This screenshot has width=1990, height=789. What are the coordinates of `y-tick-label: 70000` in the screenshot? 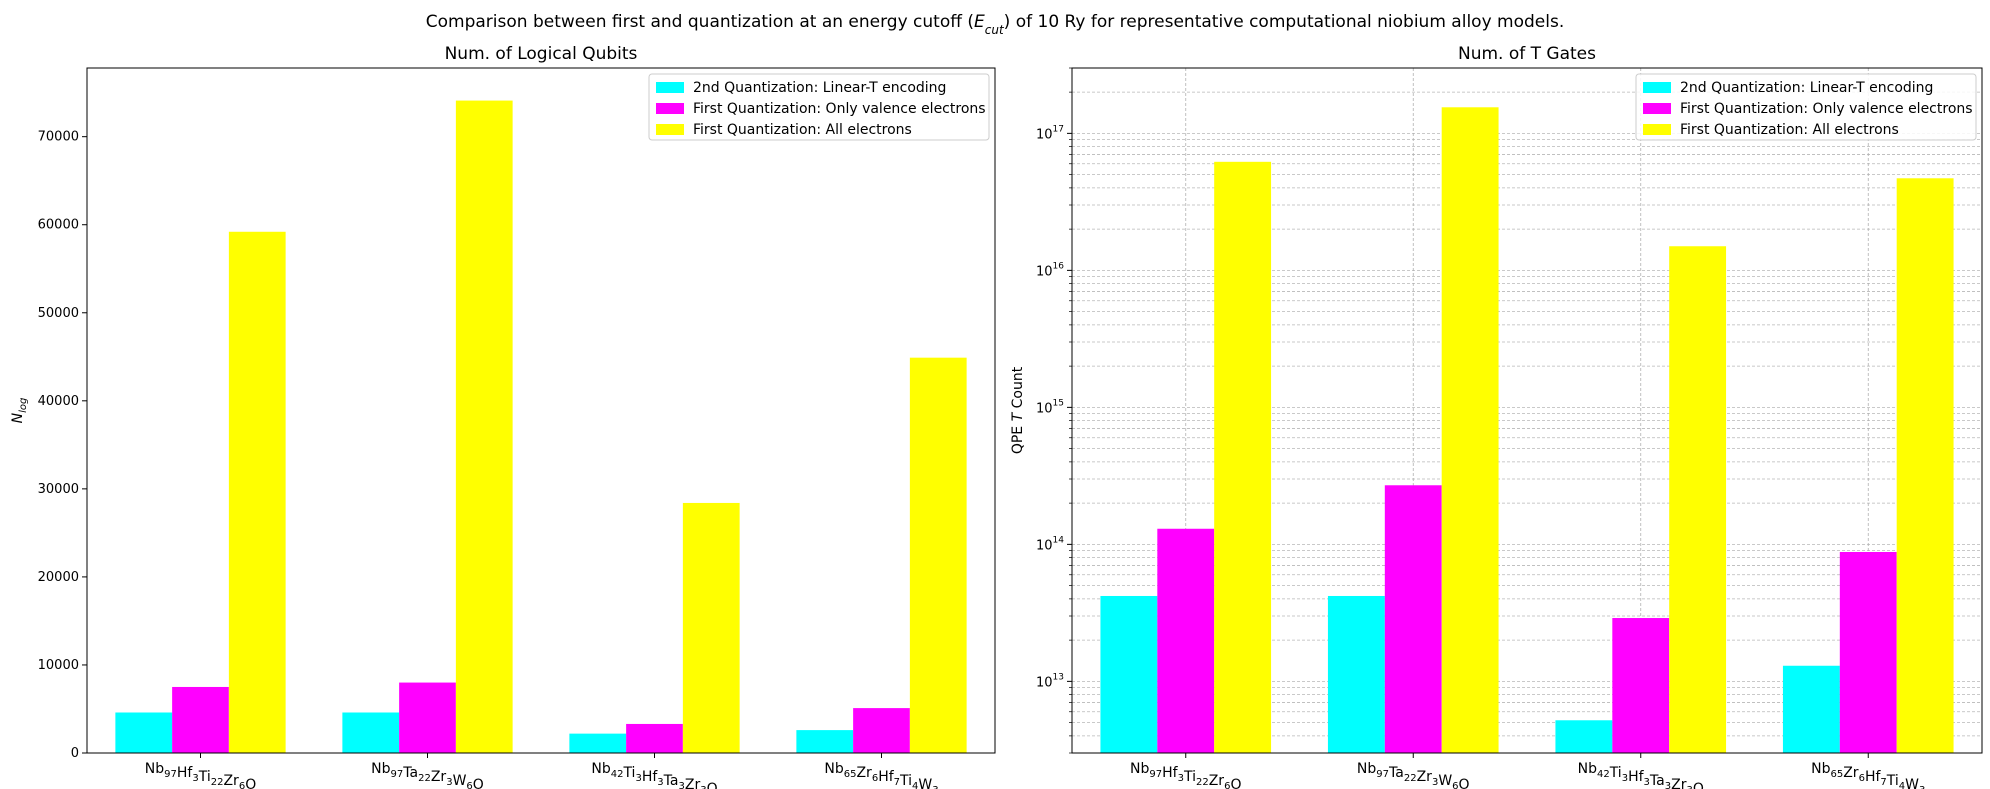 It's located at (58, 137).